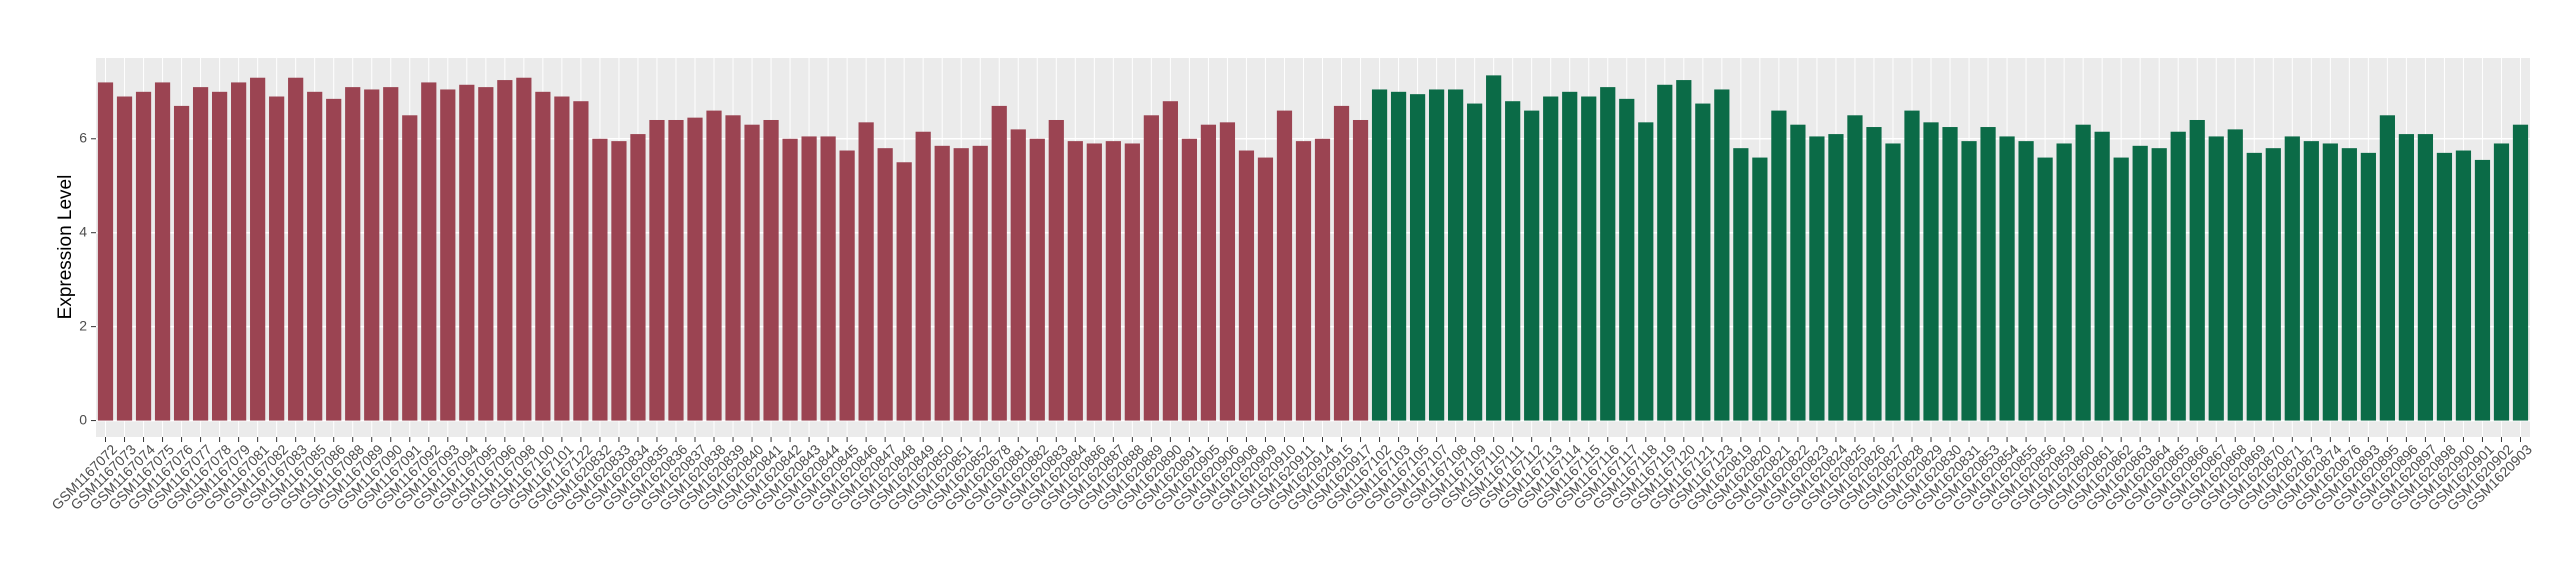 This screenshot has height=585, width=2560. What do you see at coordinates (83, 325) in the screenshot?
I see `y-tick-label: 2` at bounding box center [83, 325].